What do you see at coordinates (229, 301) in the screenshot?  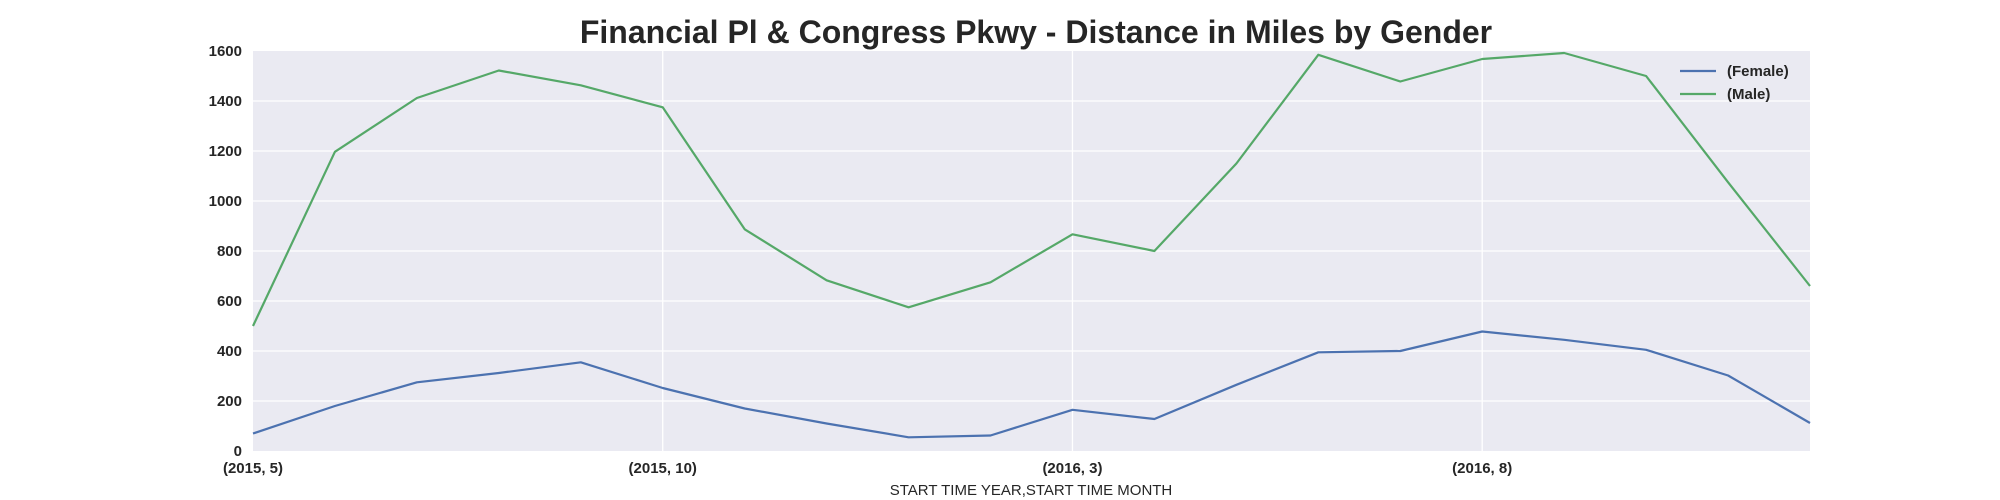 I see `y-tick-label: 600` at bounding box center [229, 301].